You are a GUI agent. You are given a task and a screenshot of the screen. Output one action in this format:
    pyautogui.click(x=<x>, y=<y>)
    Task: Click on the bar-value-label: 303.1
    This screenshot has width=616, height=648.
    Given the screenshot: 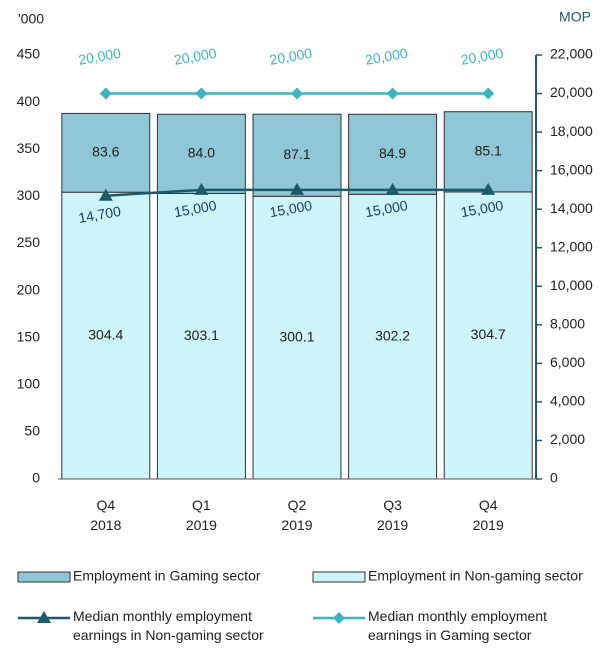 What is the action you would take?
    pyautogui.click(x=201, y=335)
    